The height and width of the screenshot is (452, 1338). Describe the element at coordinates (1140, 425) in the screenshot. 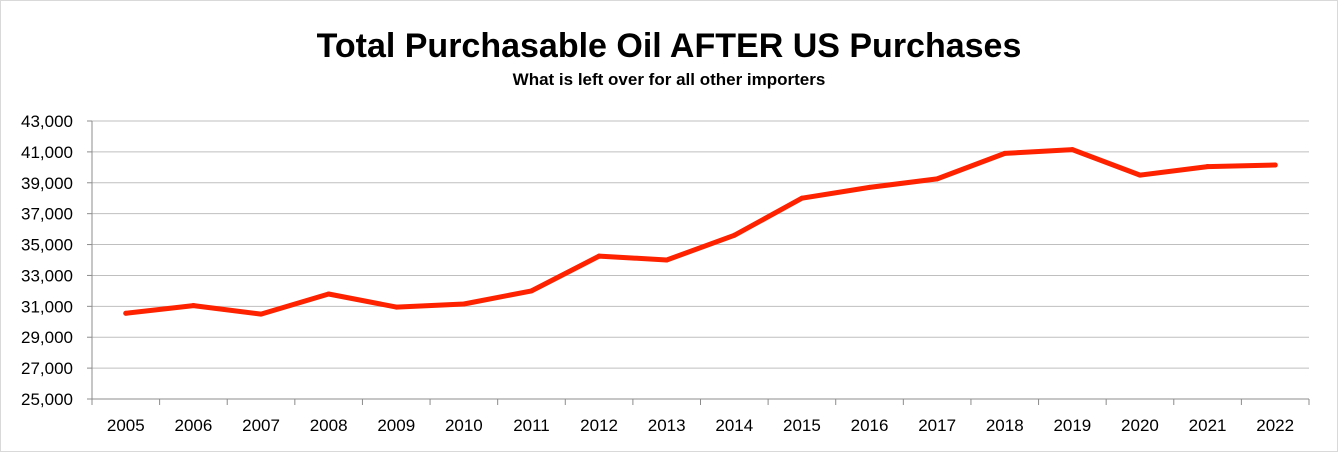

I see `x-tick-label: 2020` at that location.